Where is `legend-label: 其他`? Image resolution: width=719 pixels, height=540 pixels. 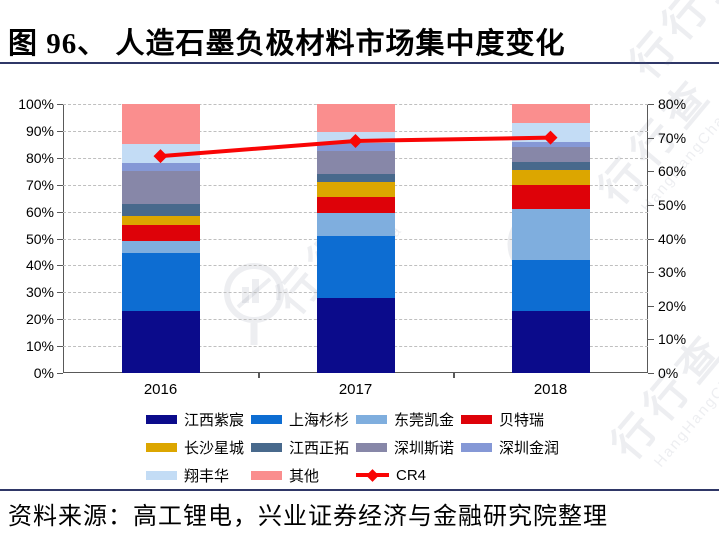
legend-label: 其他 is located at coordinates (304, 476).